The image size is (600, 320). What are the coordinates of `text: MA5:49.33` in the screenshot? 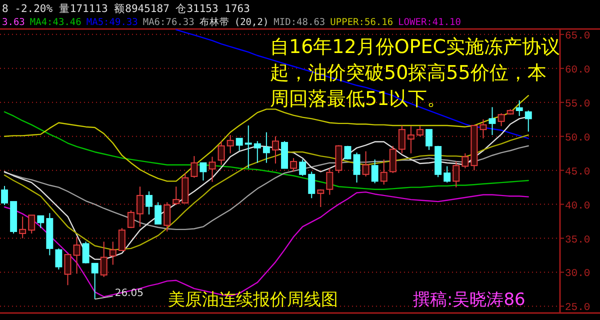 It's located at (112, 22).